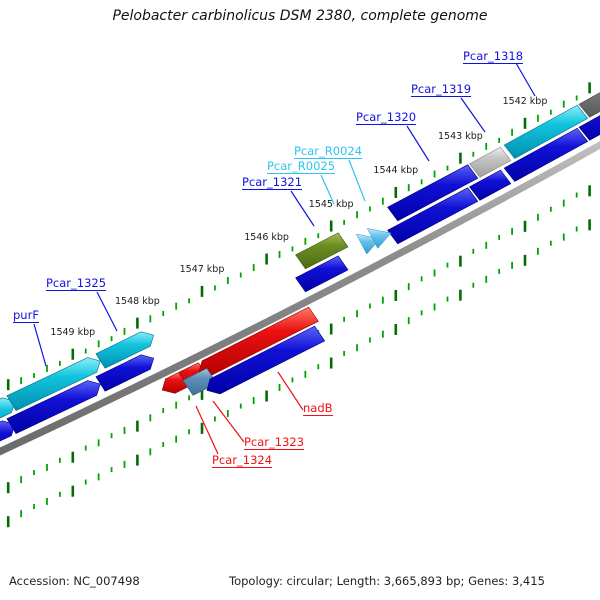 This screenshot has width=600, height=600. I want to click on rna-Pcar_R0024, so click(379, 238).